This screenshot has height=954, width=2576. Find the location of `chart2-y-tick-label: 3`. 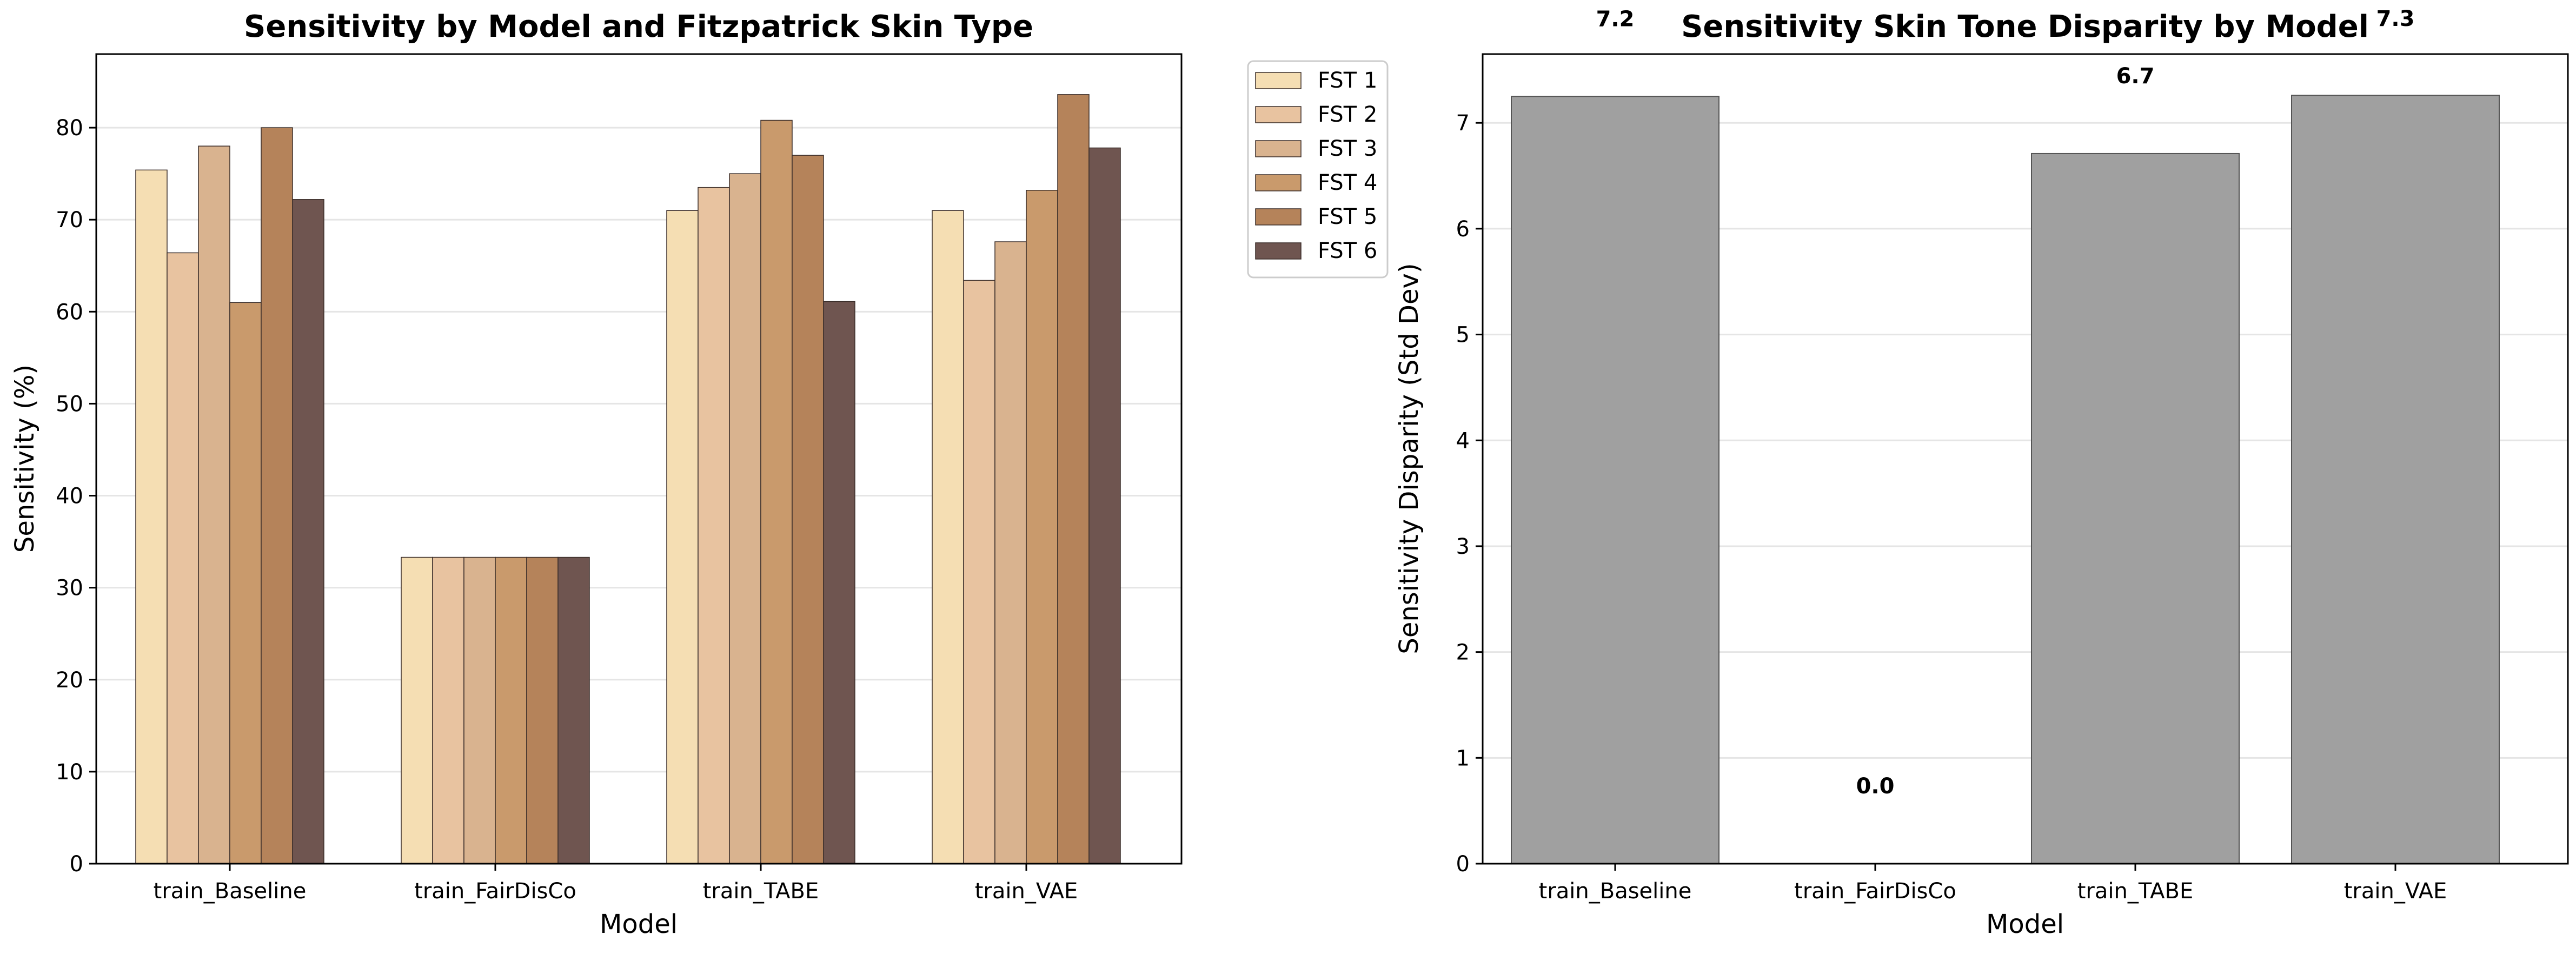

chart2-y-tick-label: 3 is located at coordinates (1463, 547).